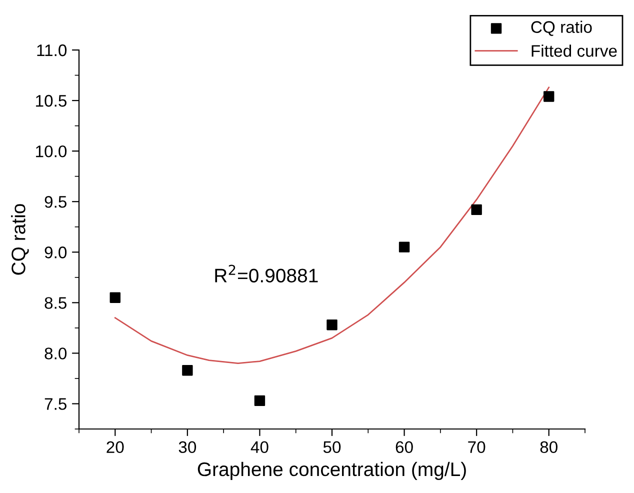 The width and height of the screenshot is (634, 493). I want to click on y-axis-title: CQ ratio, so click(20, 239).